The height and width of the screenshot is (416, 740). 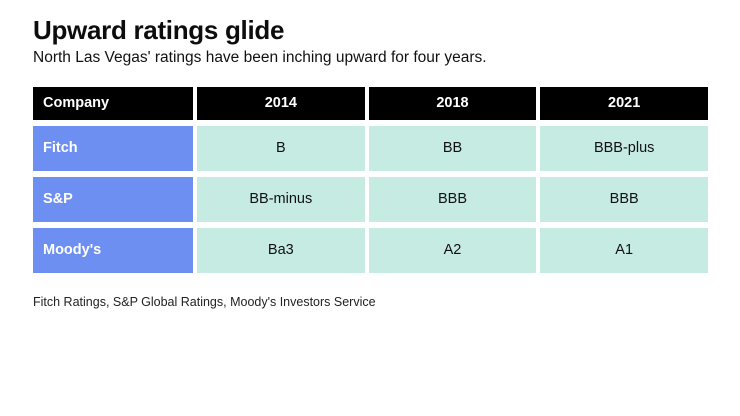 I want to click on cell-moodys-2018: A2, so click(x=452, y=250).